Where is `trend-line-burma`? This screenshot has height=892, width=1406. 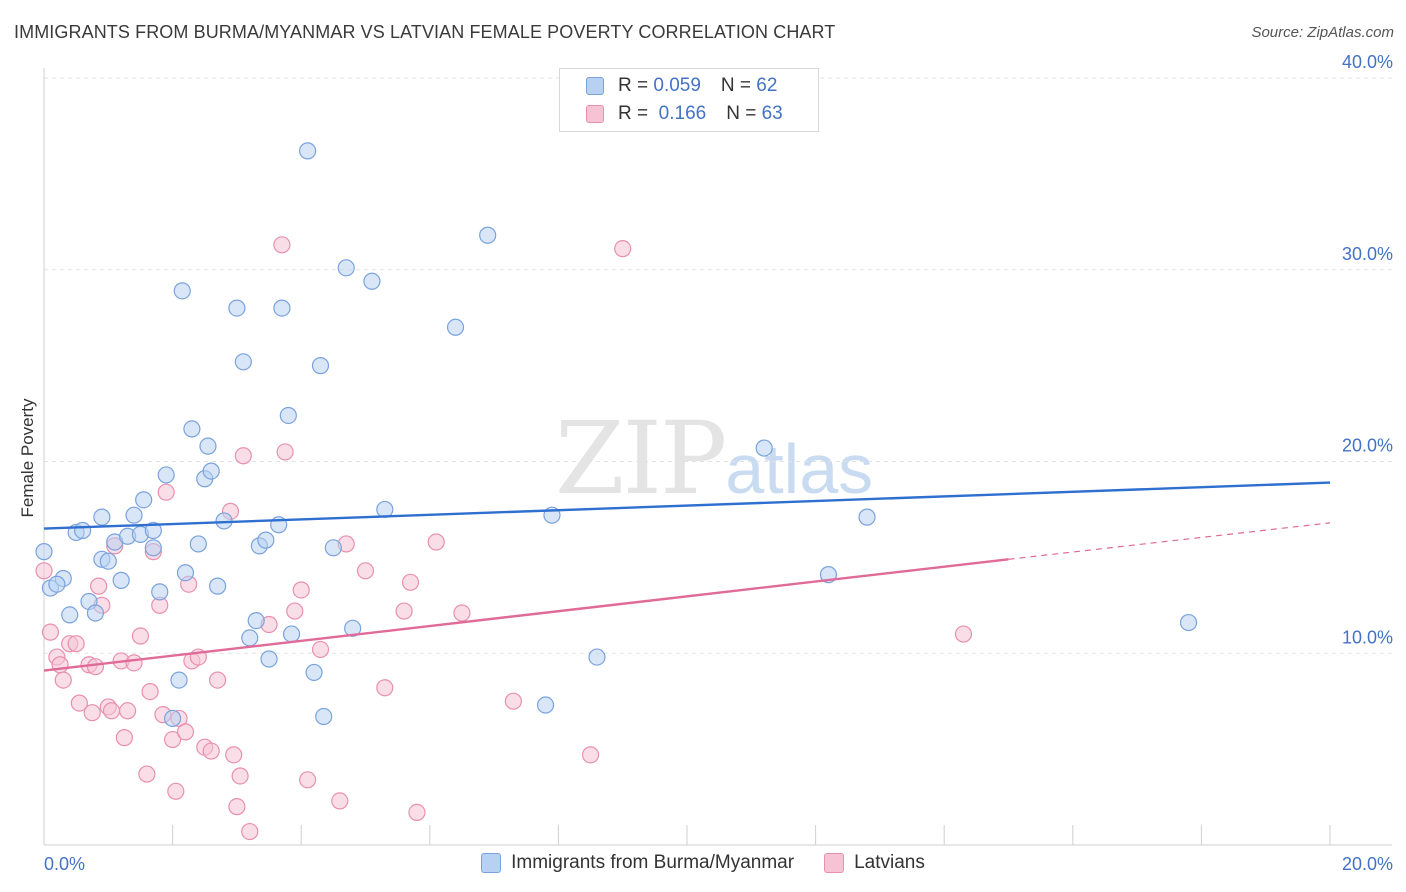
trend-line-burma is located at coordinates (687, 505).